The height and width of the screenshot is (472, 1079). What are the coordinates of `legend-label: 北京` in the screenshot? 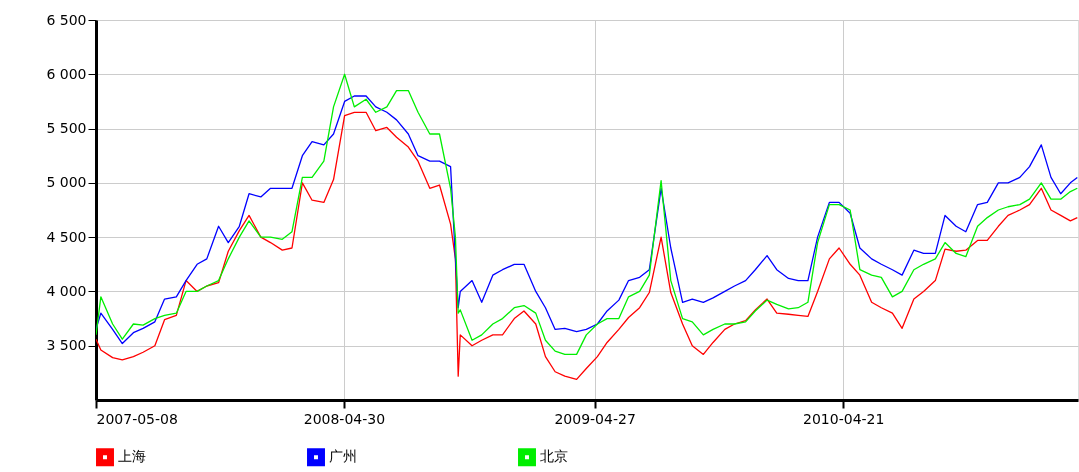 It's located at (554, 456).